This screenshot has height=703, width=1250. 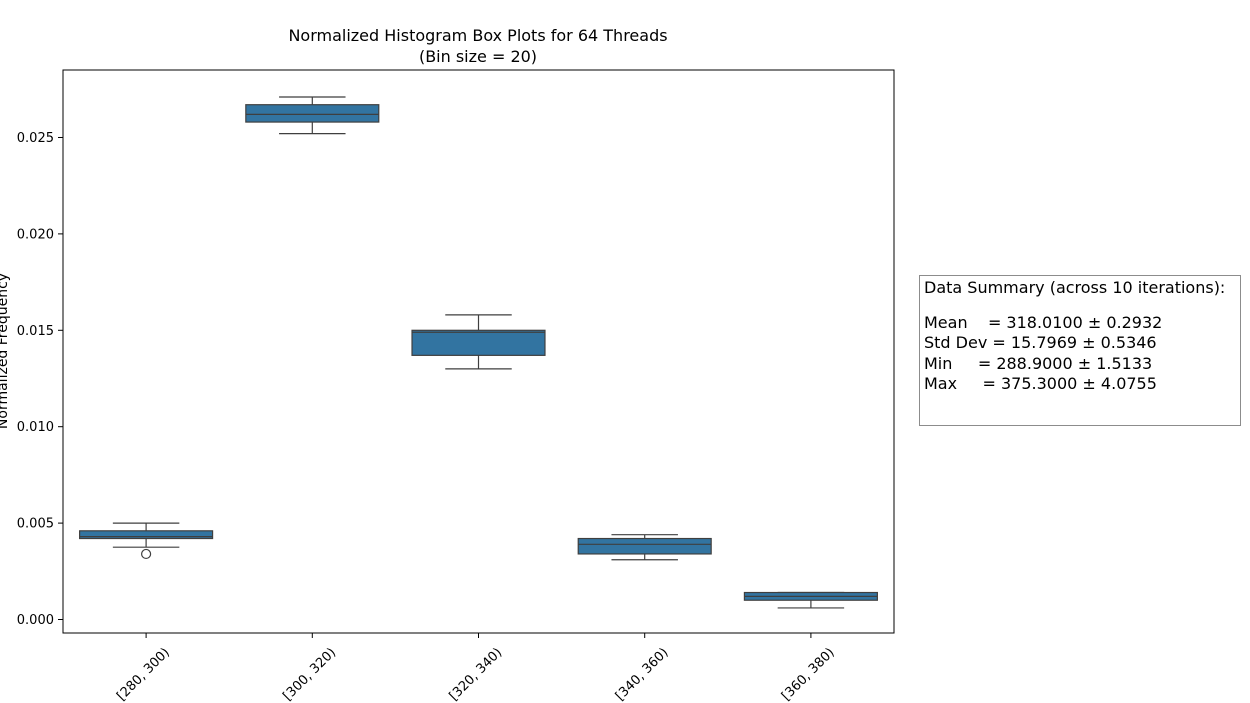 What do you see at coordinates (143, 674) in the screenshot?
I see `x-tick-label: [280, 300)` at bounding box center [143, 674].